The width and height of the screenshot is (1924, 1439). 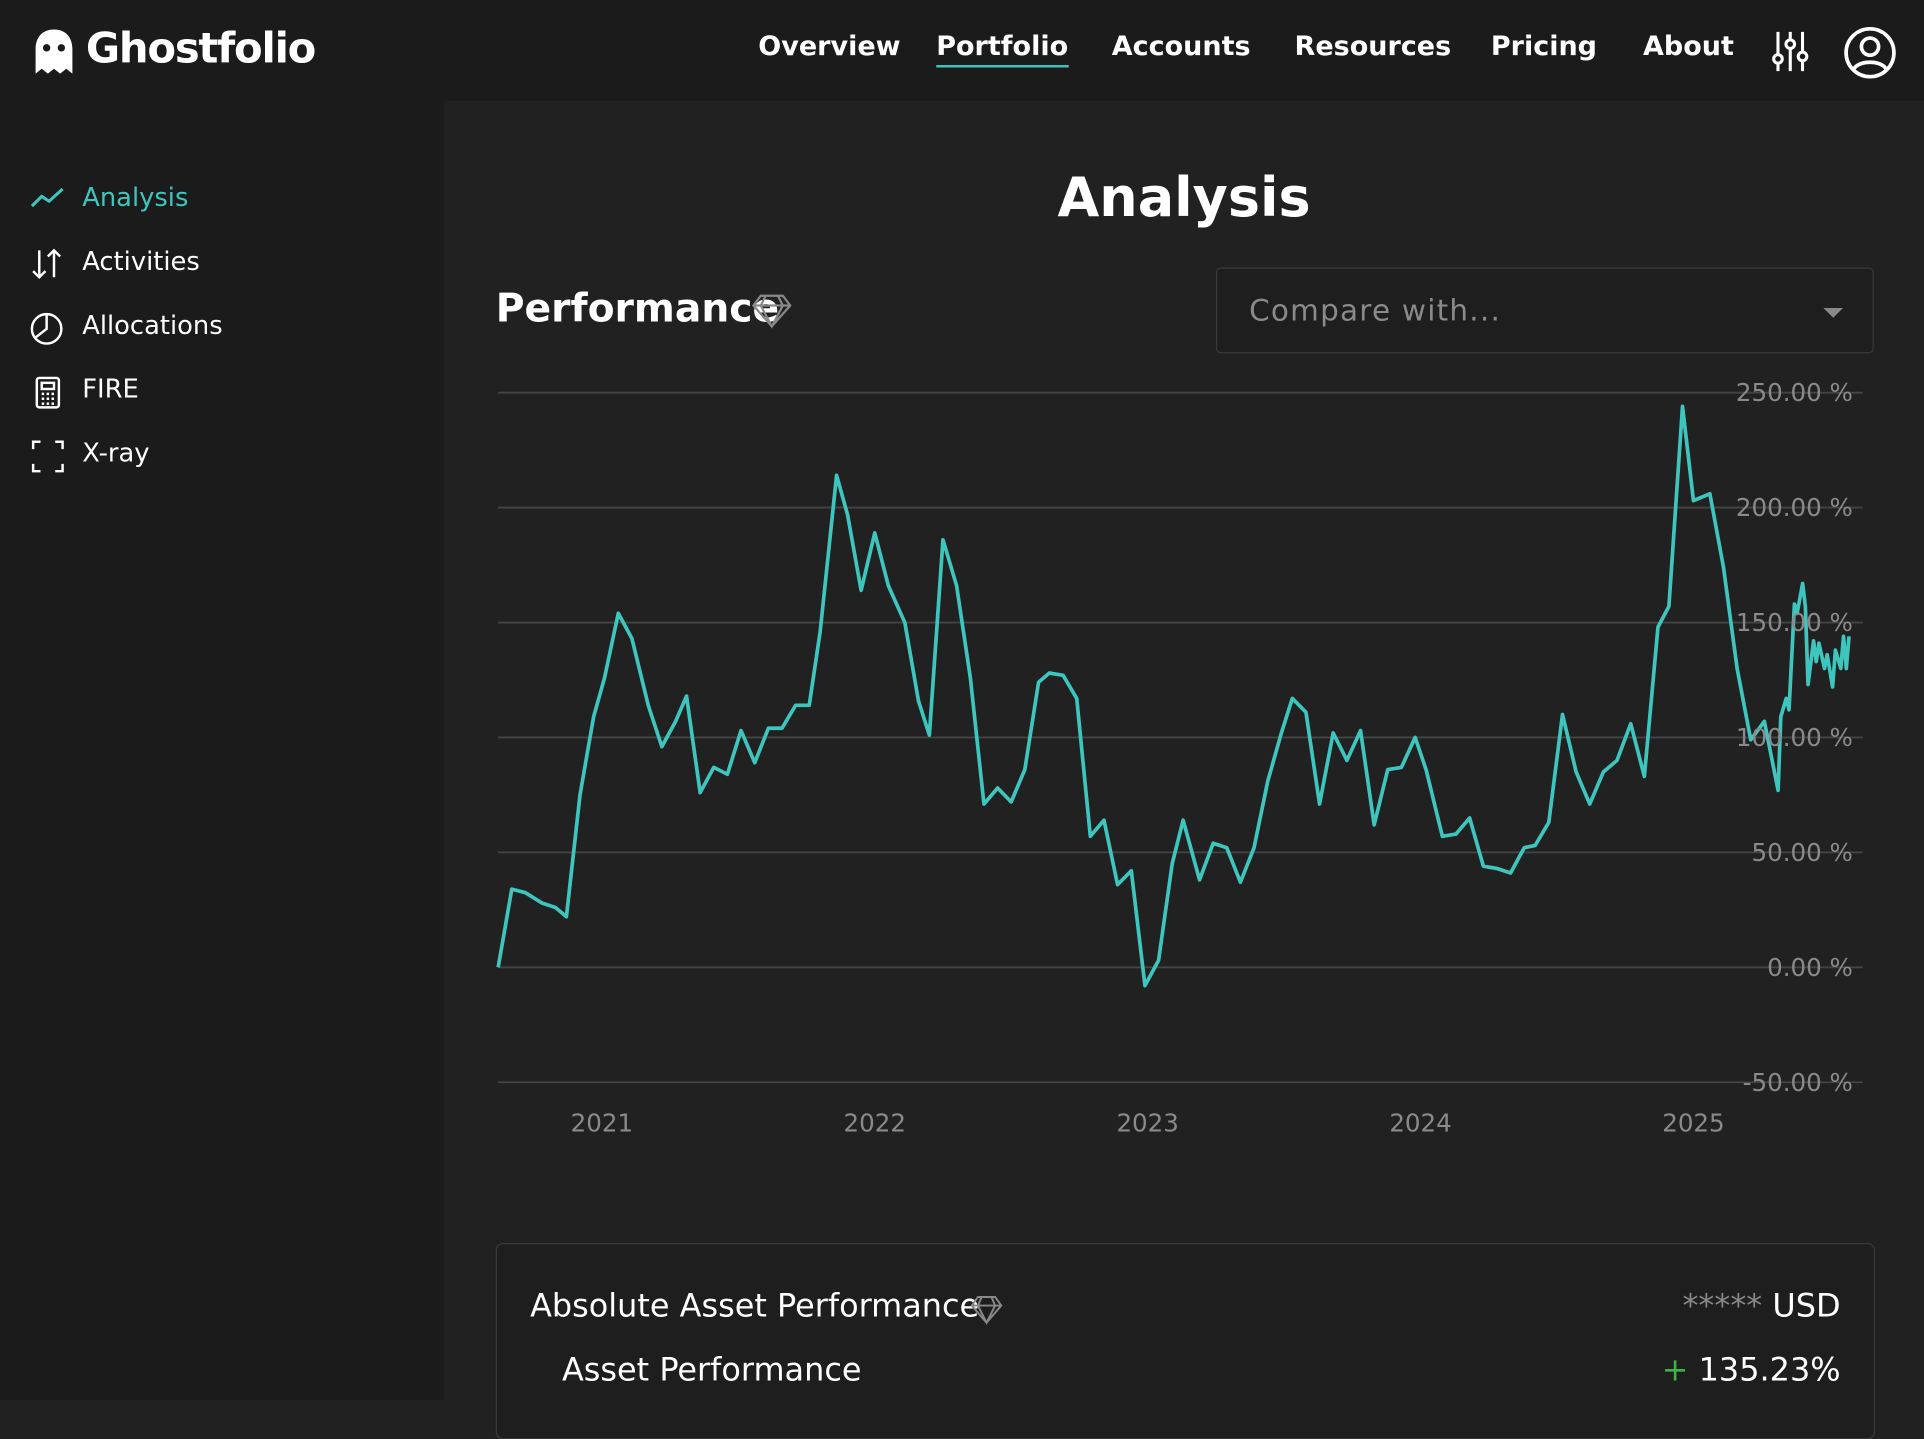 What do you see at coordinates (1722, 1307) in the screenshot?
I see `masked-value: *****` at bounding box center [1722, 1307].